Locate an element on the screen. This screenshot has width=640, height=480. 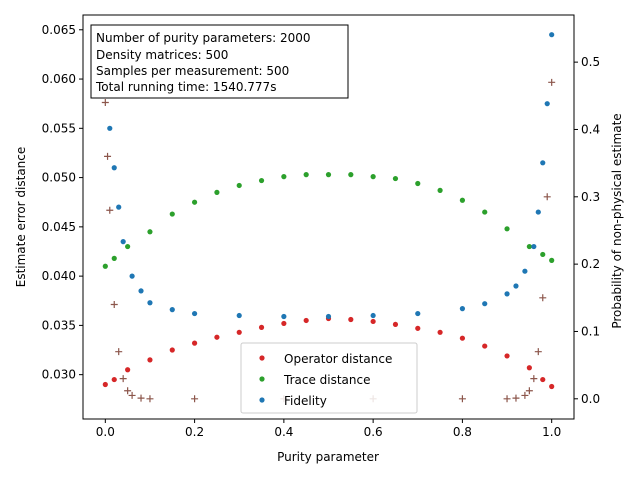
y-axis-label: Estimate error distance is located at coordinates (21, 217).